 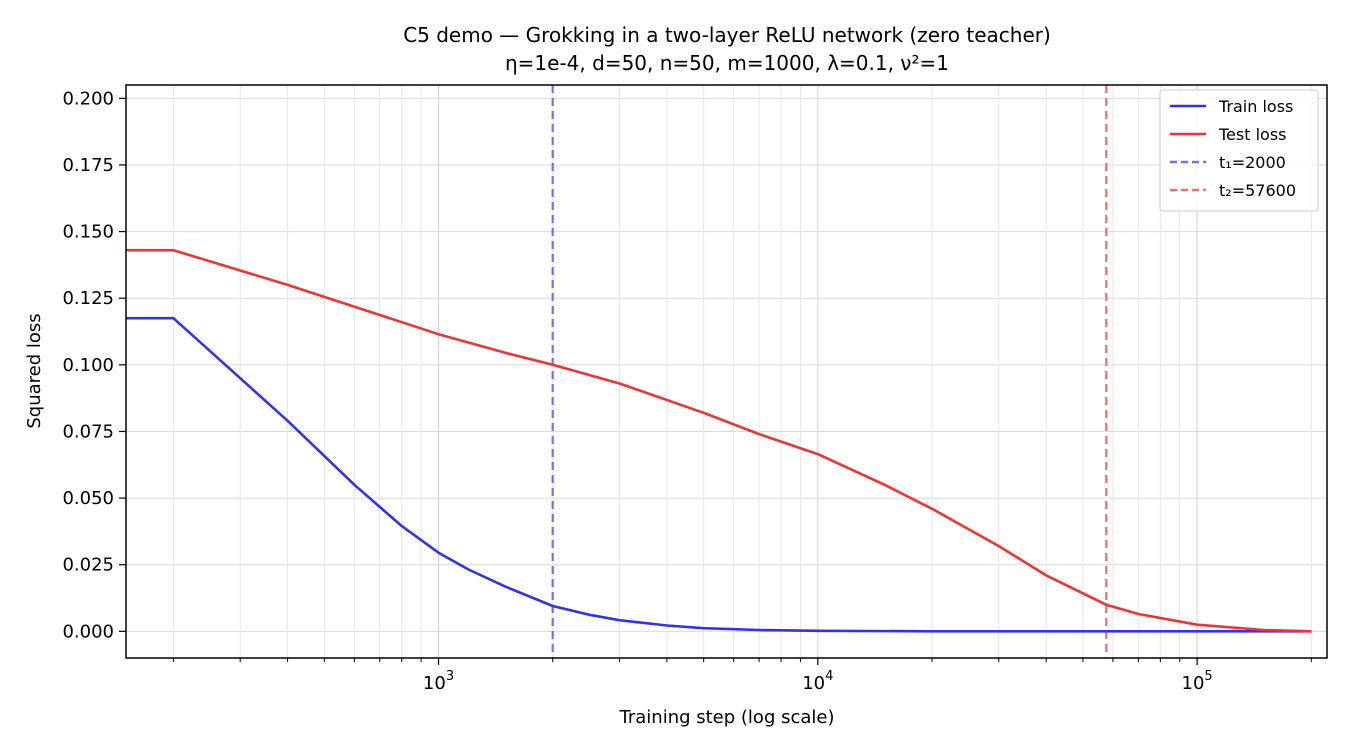 What do you see at coordinates (1257, 190) in the screenshot?
I see `legend-label-t2: t₂=57600` at bounding box center [1257, 190].